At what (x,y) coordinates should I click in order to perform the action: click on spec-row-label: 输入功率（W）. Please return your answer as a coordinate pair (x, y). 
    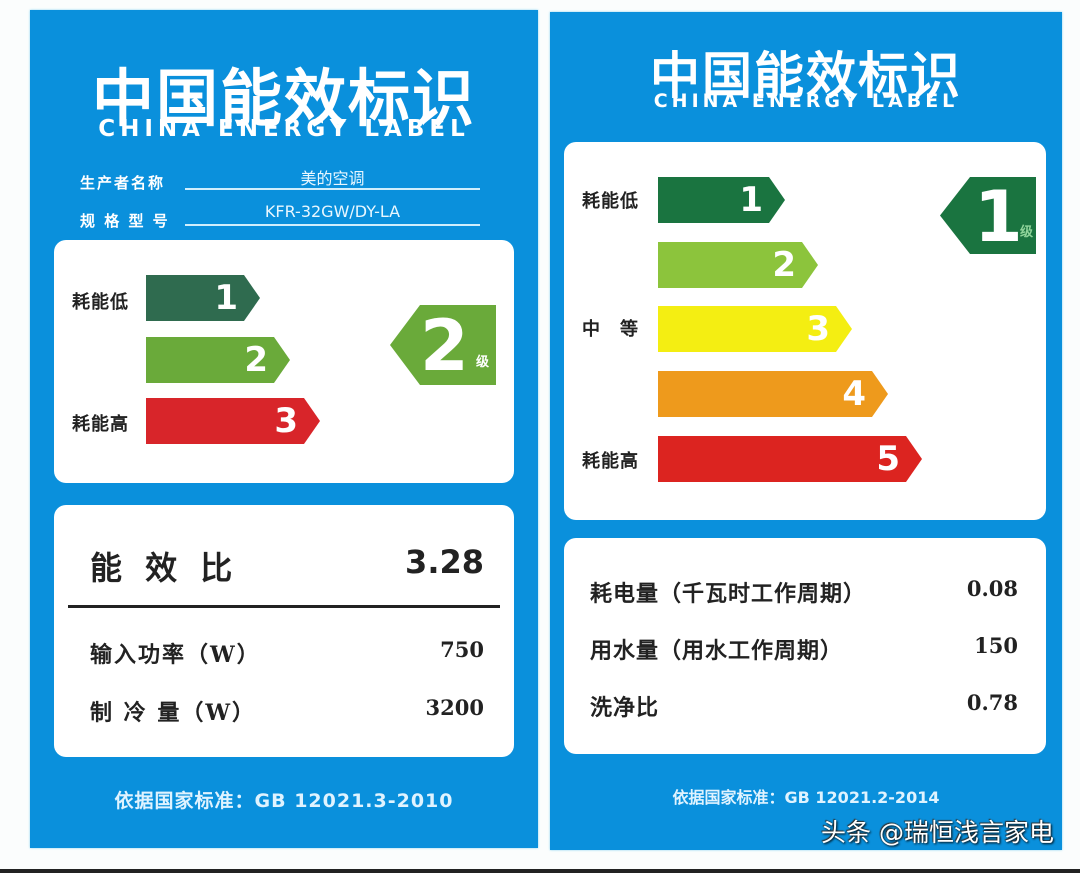
    Looking at the image, I should click on (175, 655).